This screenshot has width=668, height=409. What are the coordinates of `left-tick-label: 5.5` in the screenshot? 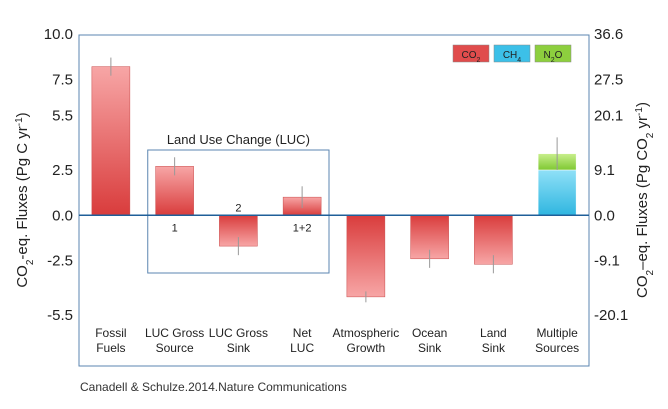 It's located at (62, 116).